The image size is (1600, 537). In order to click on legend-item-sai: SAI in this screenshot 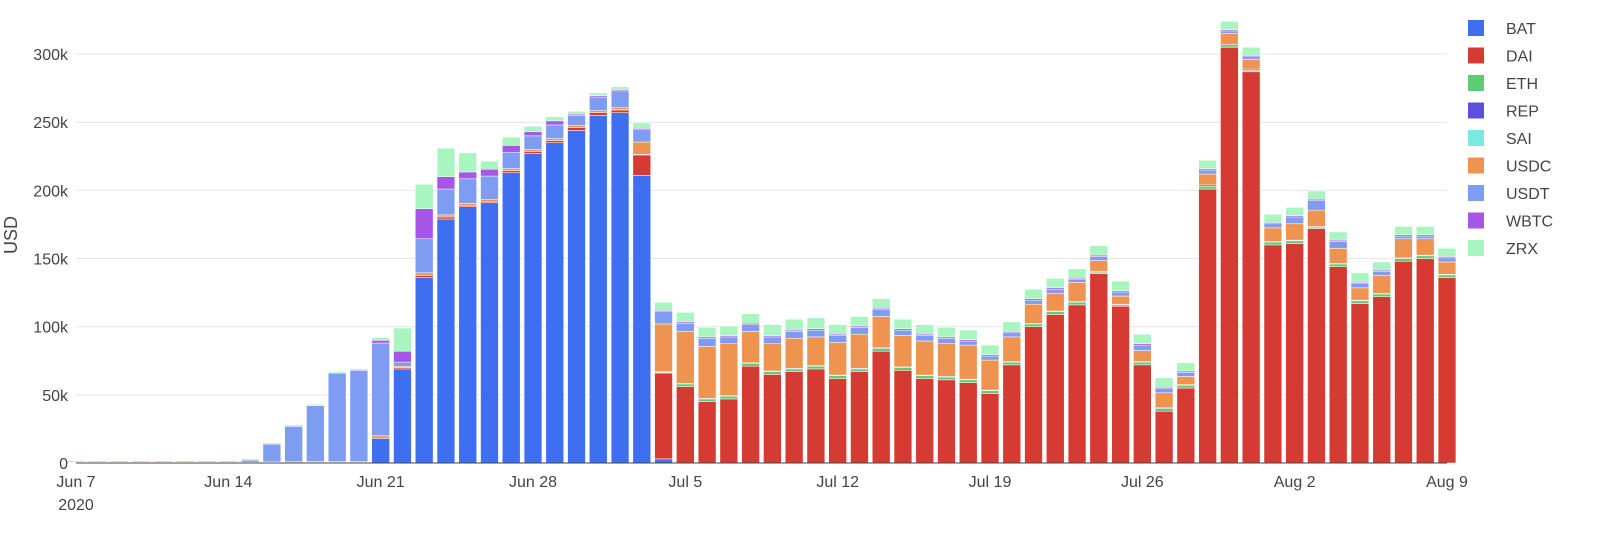, I will do `click(1500, 139)`.